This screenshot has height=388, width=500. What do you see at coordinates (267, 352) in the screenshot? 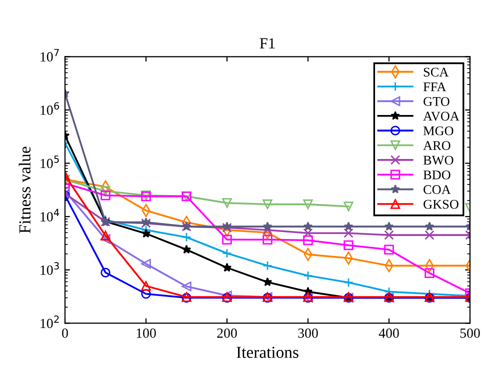
I see `x-axis-title: Iterations` at bounding box center [267, 352].